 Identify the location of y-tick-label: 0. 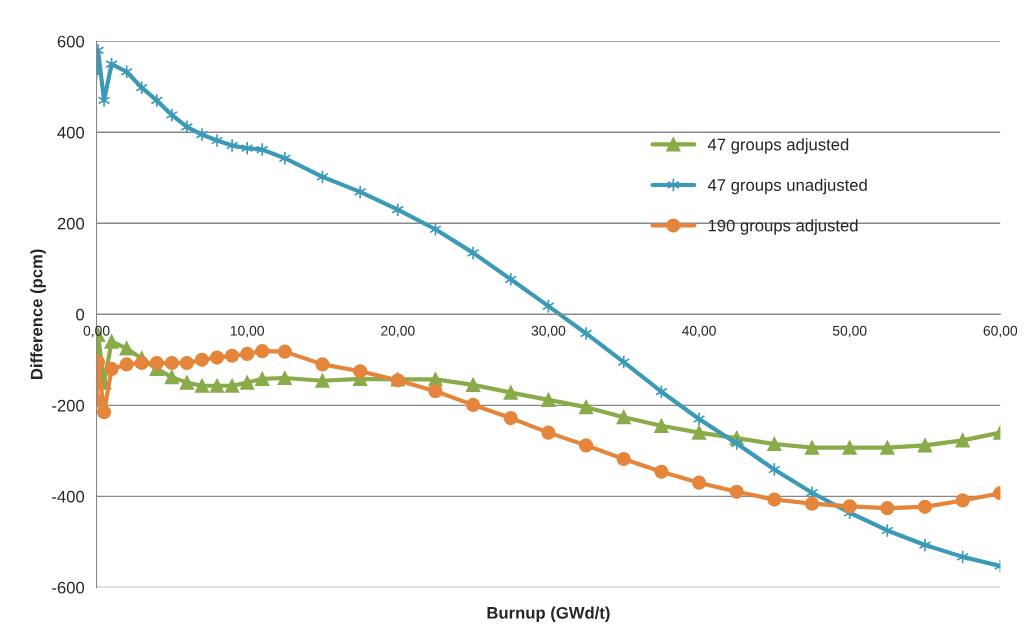
(80, 314).